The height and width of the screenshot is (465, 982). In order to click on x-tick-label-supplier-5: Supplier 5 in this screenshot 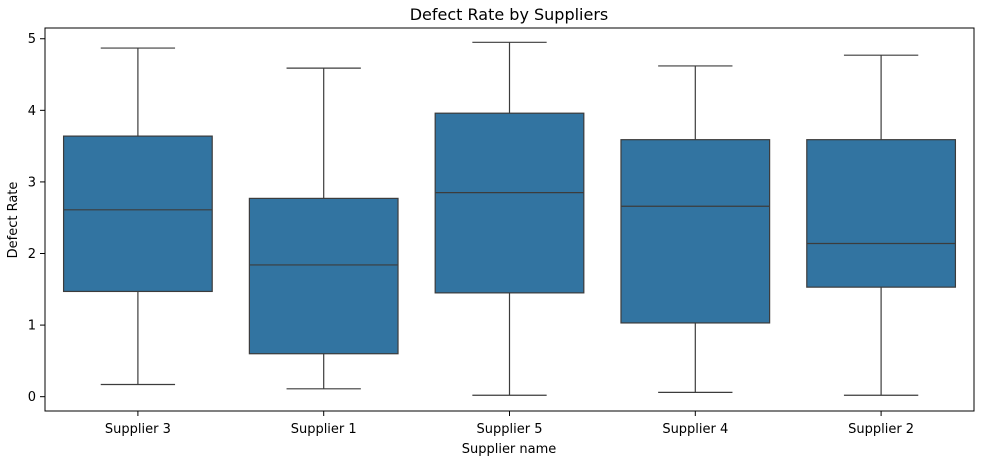, I will do `click(510, 429)`.